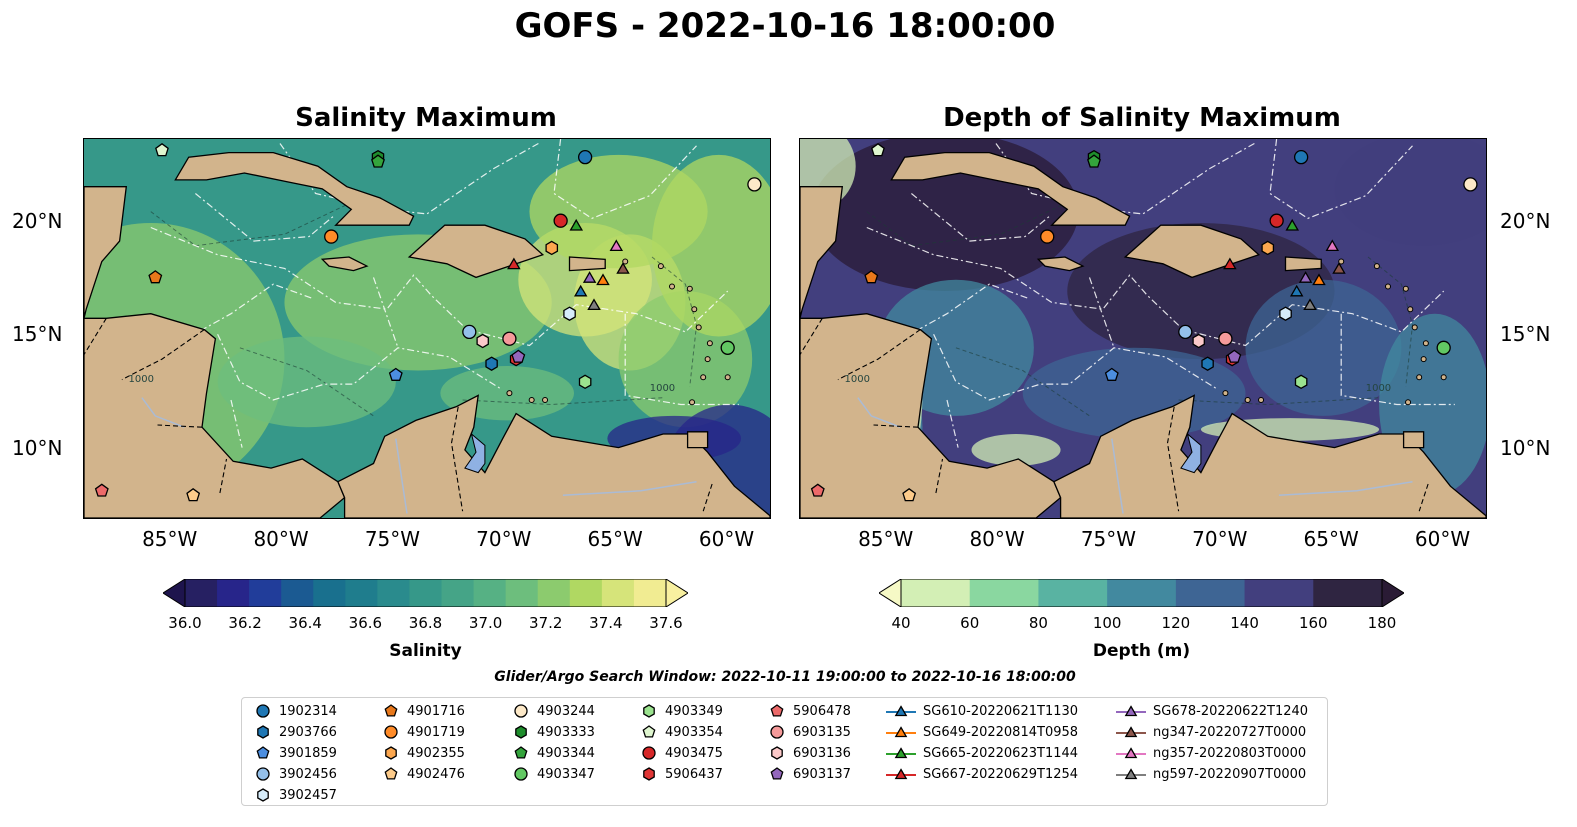 The height and width of the screenshot is (827, 1577). Describe the element at coordinates (566, 732) in the screenshot. I see `legend-label: 4903333` at that location.